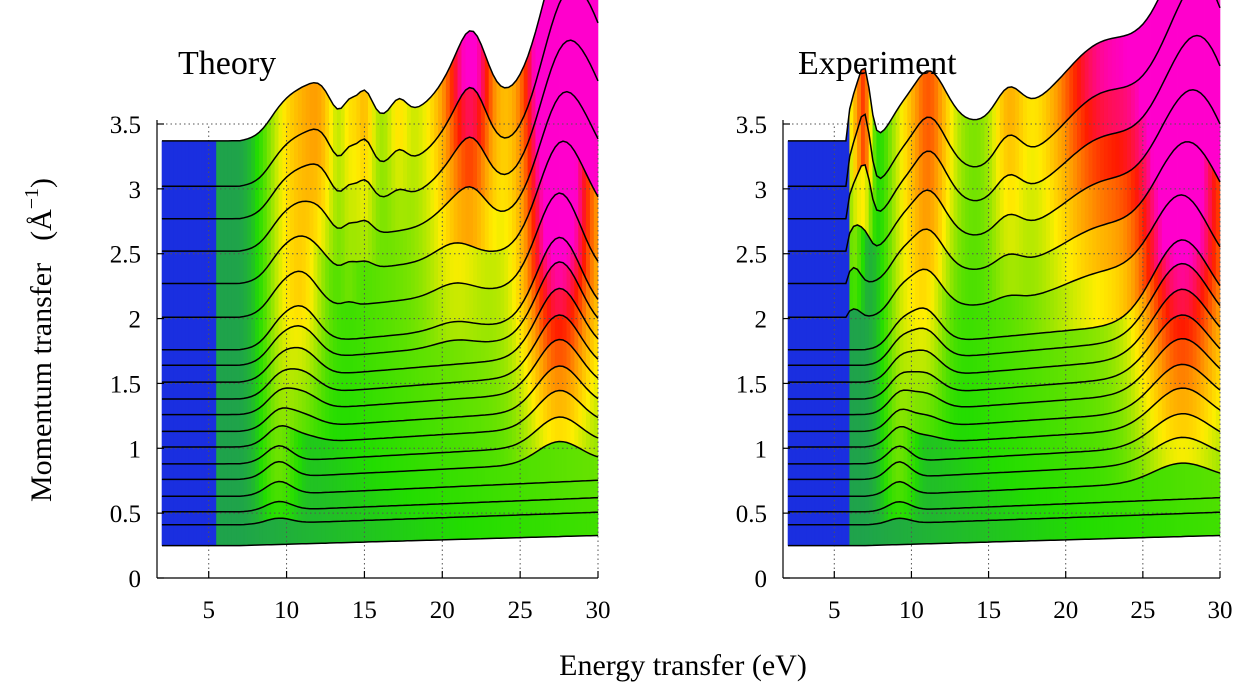 This screenshot has height=692, width=1252. I want to click on x-tick-label: 25, so click(520, 610).